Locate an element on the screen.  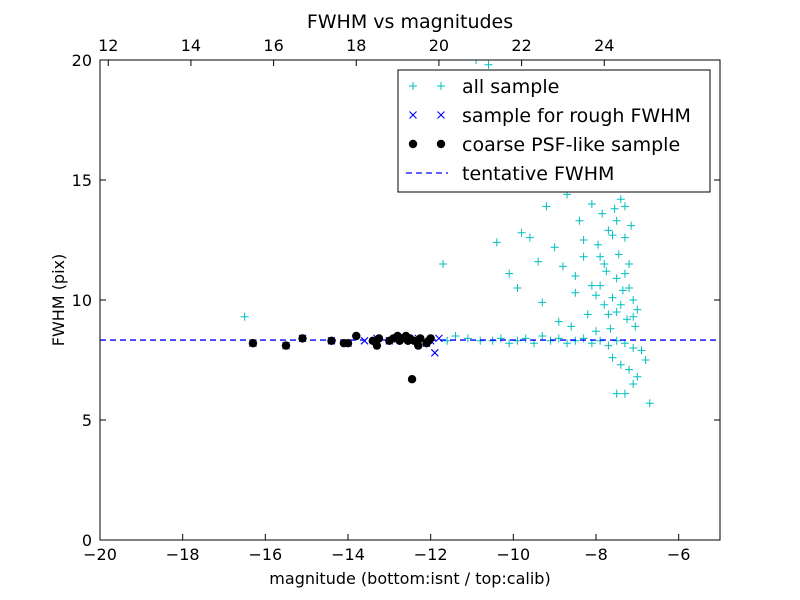
x-tick-label: −6 is located at coordinates (679, 554).